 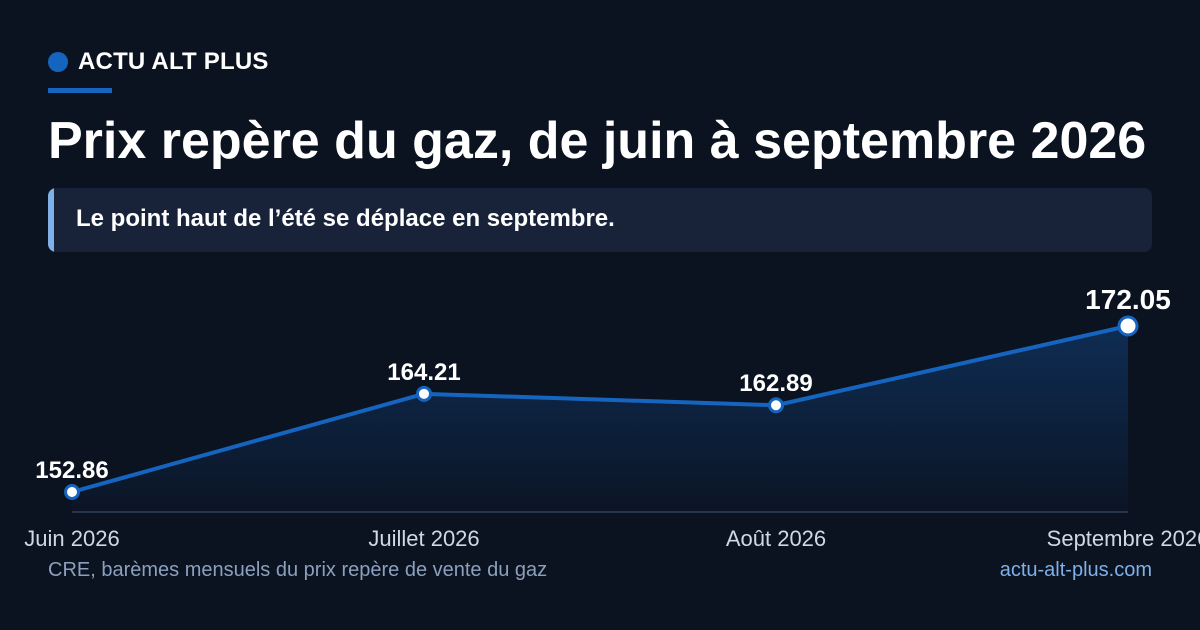 What do you see at coordinates (1075, 570) in the screenshot?
I see `site-link: actu-alt-plus.com` at bounding box center [1075, 570].